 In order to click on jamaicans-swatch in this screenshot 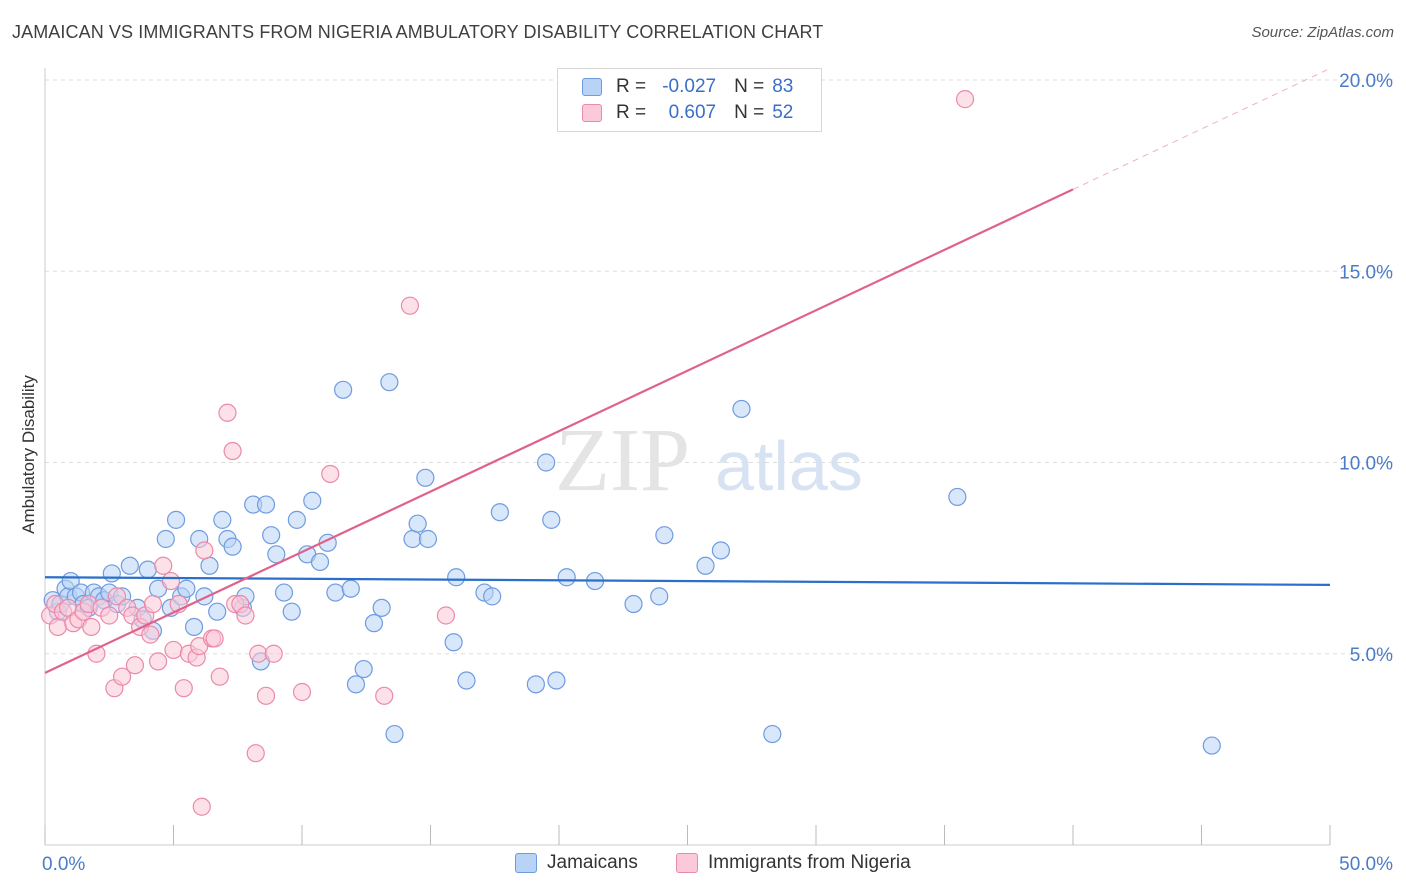, I will do `click(592, 87)`.